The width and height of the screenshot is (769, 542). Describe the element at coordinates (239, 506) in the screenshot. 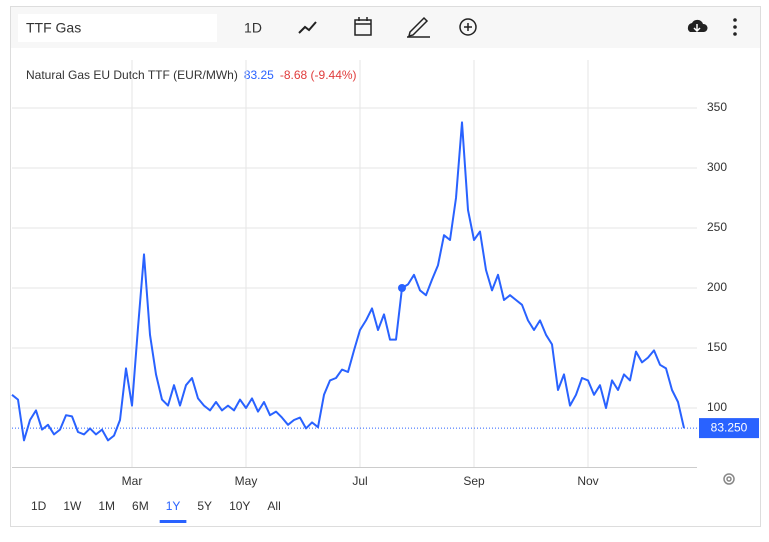

I see `range-button: 10Y` at that location.